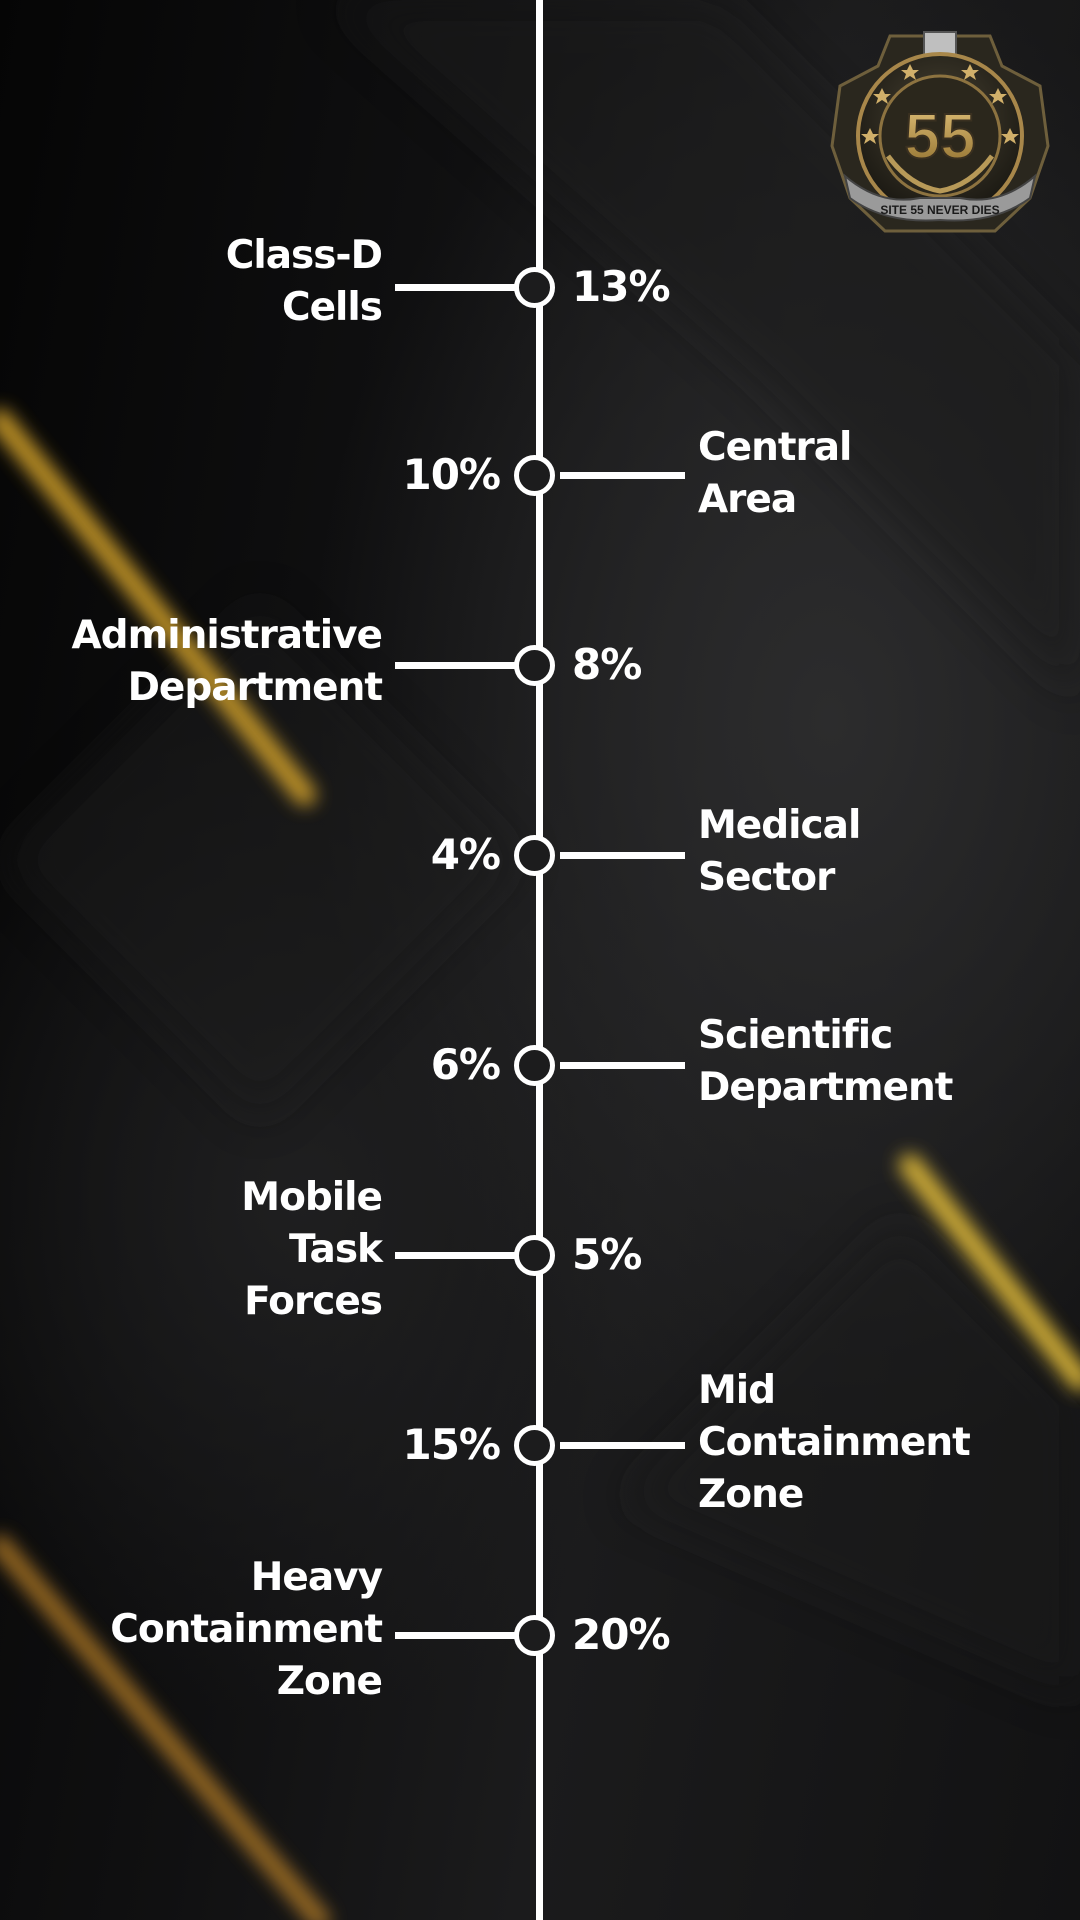 Image resolution: width=1080 pixels, height=1920 pixels. I want to click on logo-number: 55, so click(939, 136).